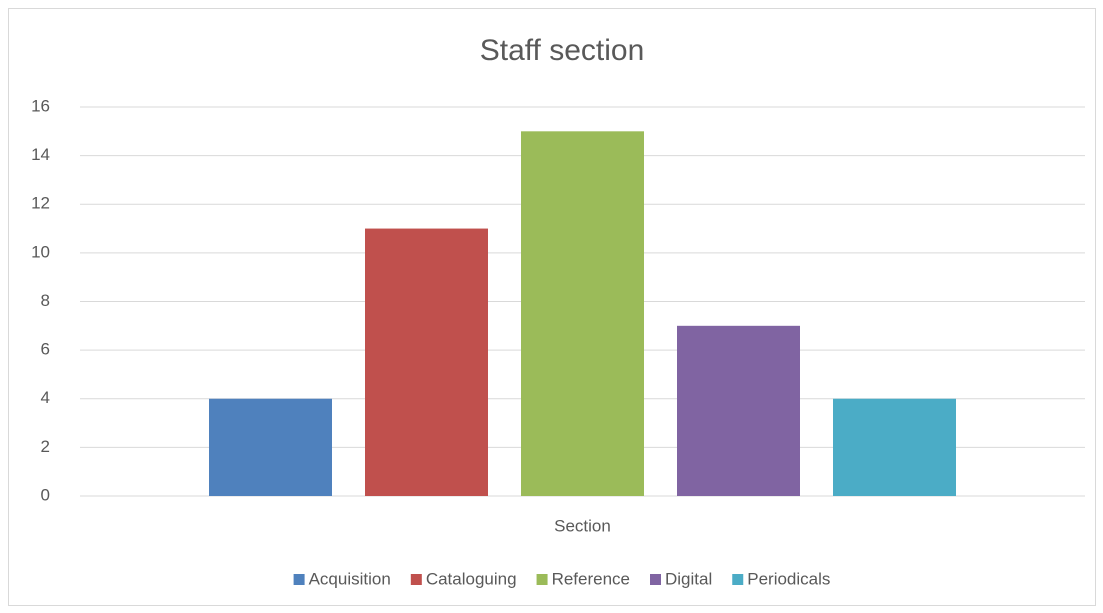 This screenshot has width=1103, height=613. I want to click on y-tick-label: 2, so click(45, 446).